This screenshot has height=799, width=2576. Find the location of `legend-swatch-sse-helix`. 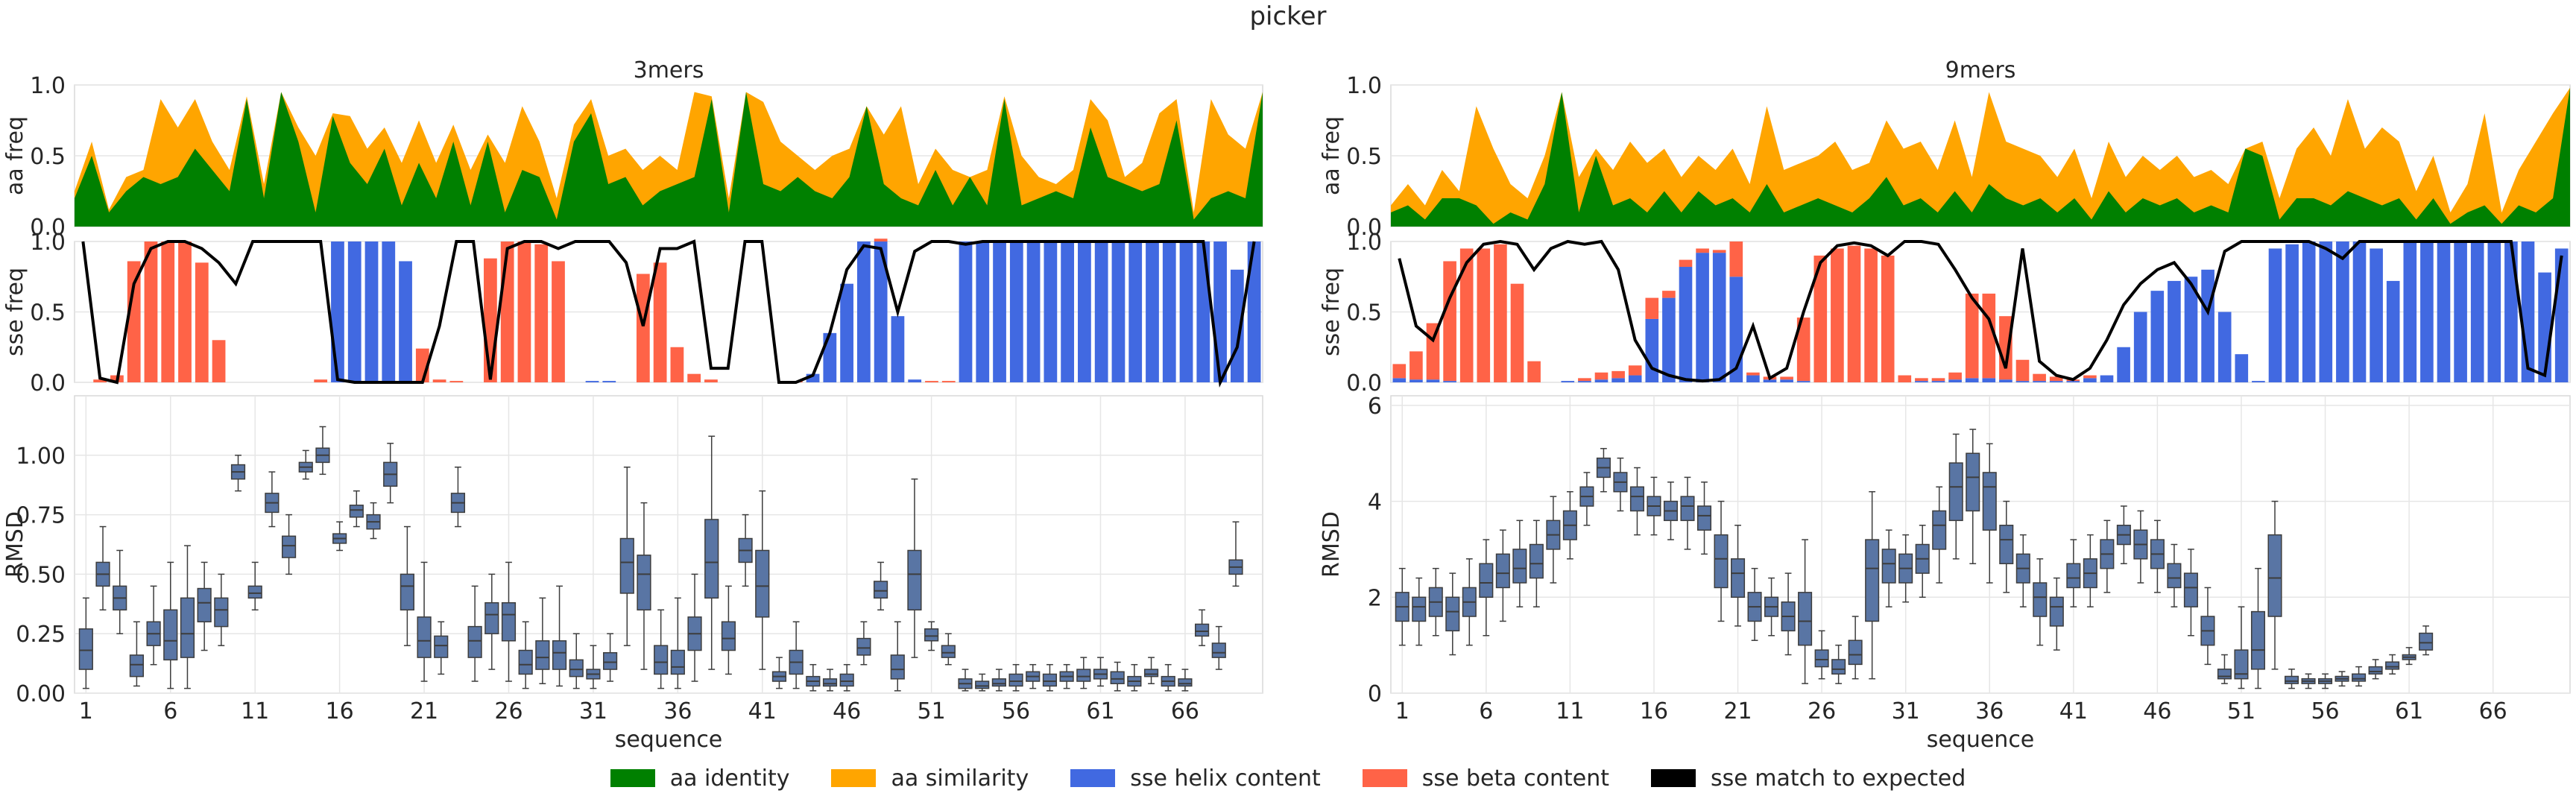

legend-swatch-sse-helix is located at coordinates (1093, 778).